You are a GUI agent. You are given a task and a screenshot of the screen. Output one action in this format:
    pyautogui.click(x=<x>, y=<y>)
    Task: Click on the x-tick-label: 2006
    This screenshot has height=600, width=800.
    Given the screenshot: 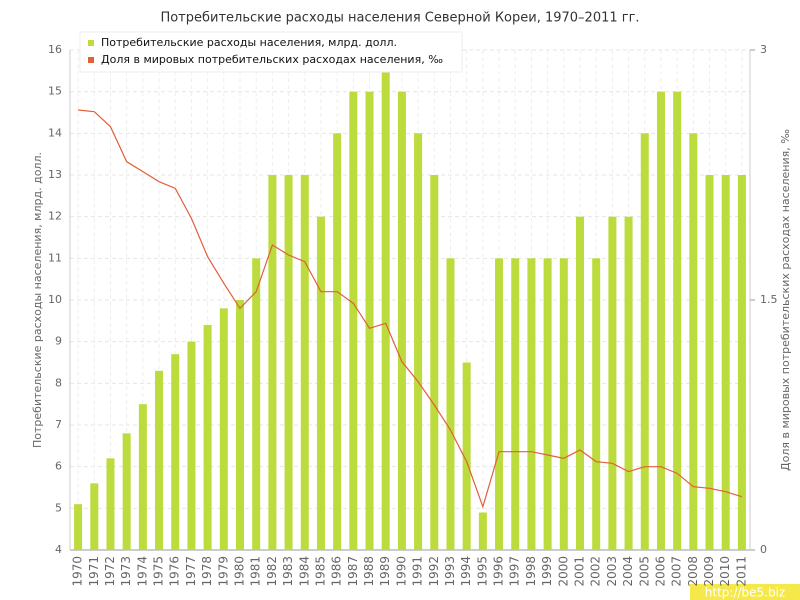 What is the action you would take?
    pyautogui.click(x=660, y=571)
    